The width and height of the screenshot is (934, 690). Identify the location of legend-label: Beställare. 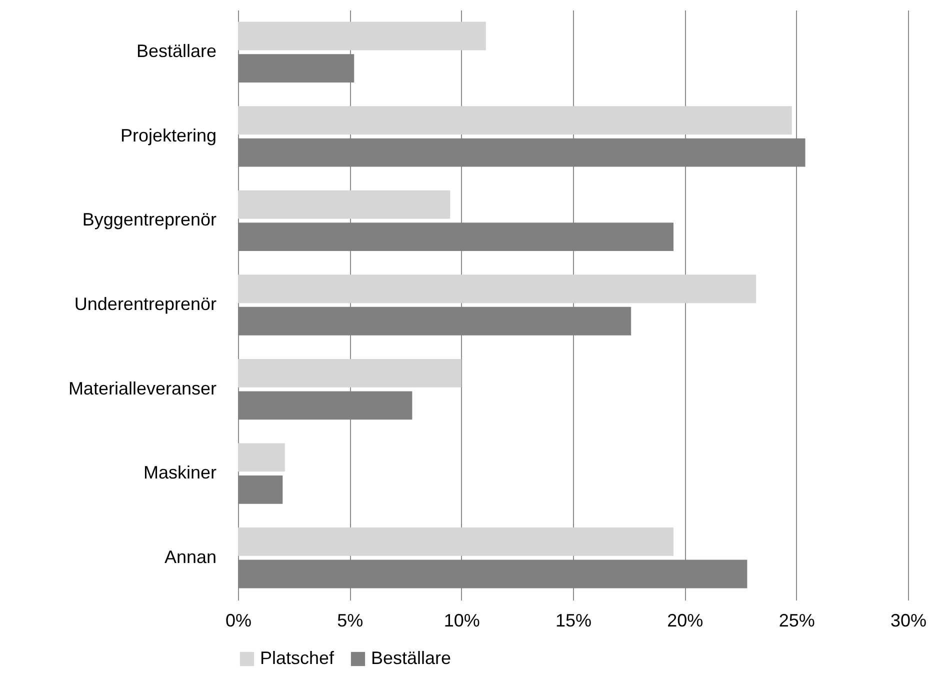
(411, 658).